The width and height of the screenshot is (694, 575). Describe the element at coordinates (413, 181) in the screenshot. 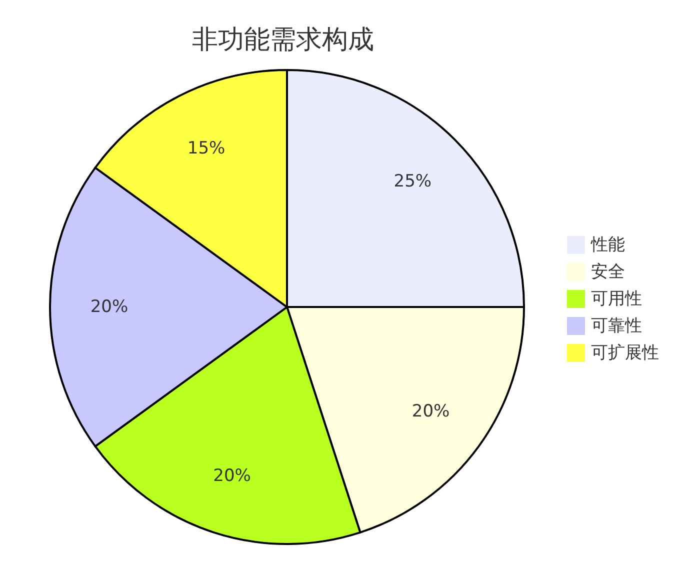

I see `data-label: 25%` at that location.